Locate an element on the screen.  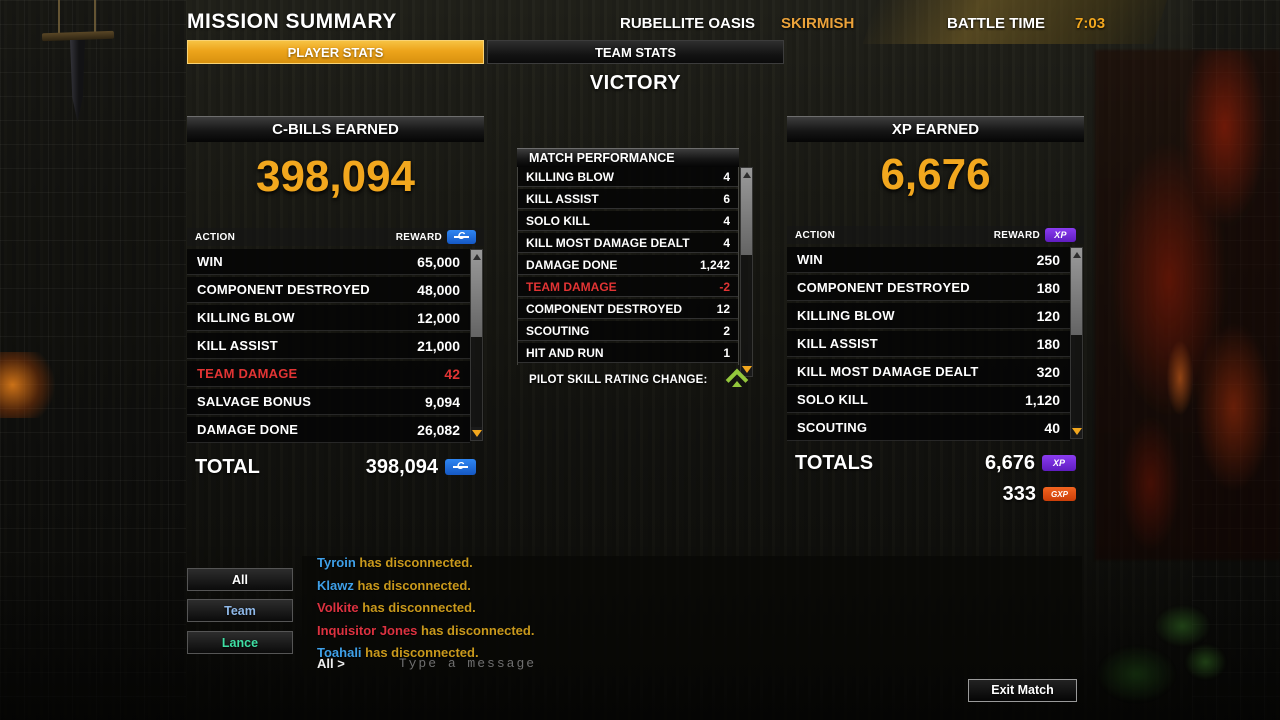
table-row: KILL MOST DAMAGE DEALT 320 is located at coordinates (928, 372).